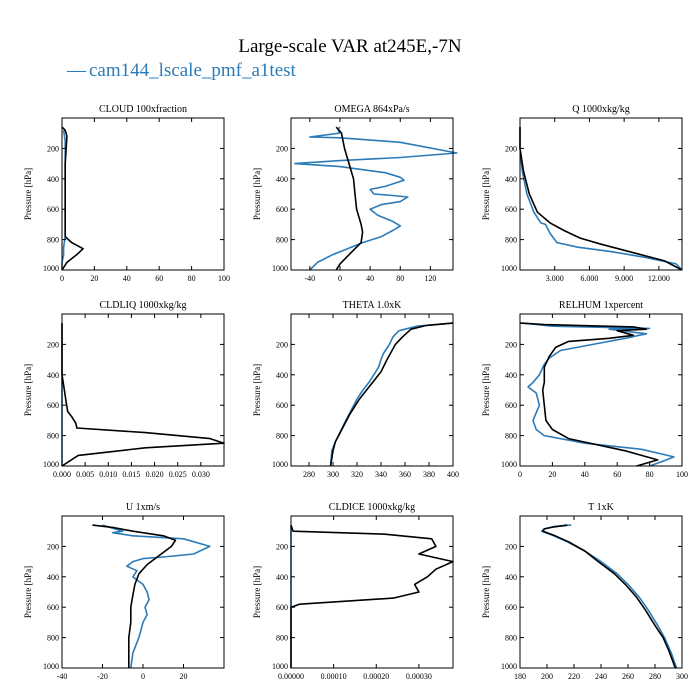  Describe the element at coordinates (601, 507) in the screenshot. I see `panel-title: T 1xK` at that location.